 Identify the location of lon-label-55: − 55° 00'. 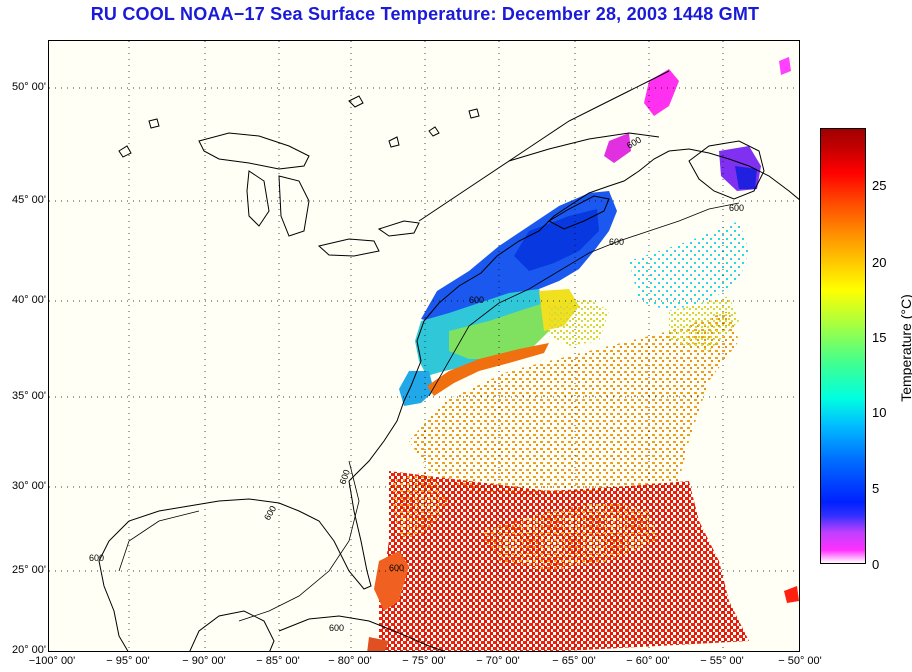
(722, 661).